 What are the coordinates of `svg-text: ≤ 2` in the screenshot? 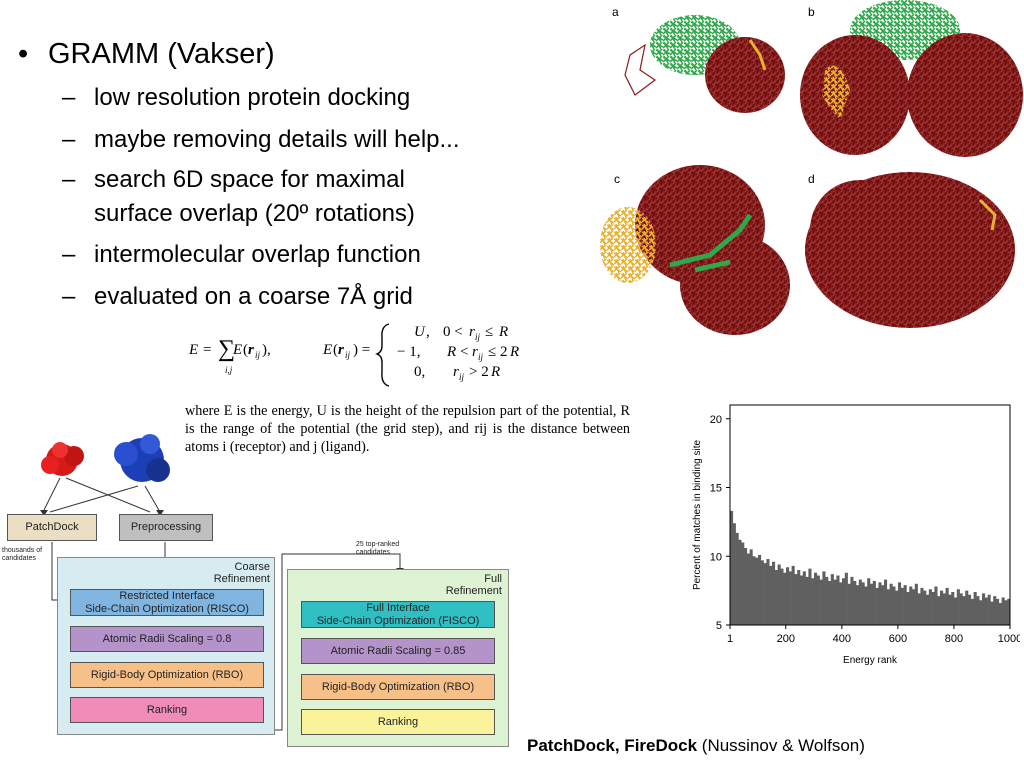 It's located at (497, 352).